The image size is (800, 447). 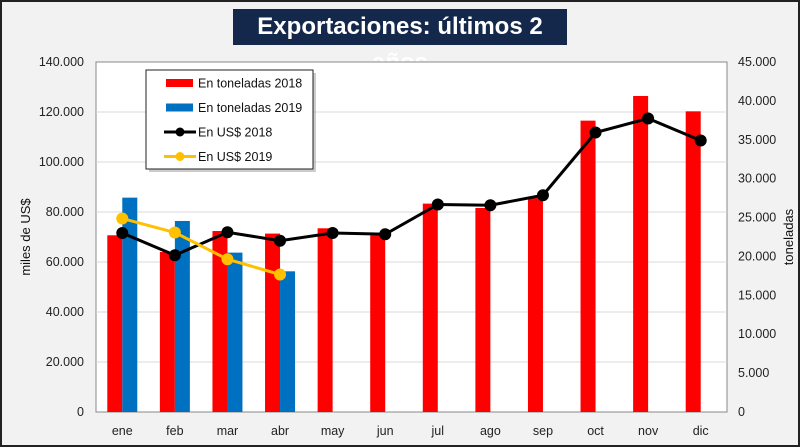 What do you see at coordinates (61, 162) in the screenshot?
I see `y-left-tick-label: 100.000` at bounding box center [61, 162].